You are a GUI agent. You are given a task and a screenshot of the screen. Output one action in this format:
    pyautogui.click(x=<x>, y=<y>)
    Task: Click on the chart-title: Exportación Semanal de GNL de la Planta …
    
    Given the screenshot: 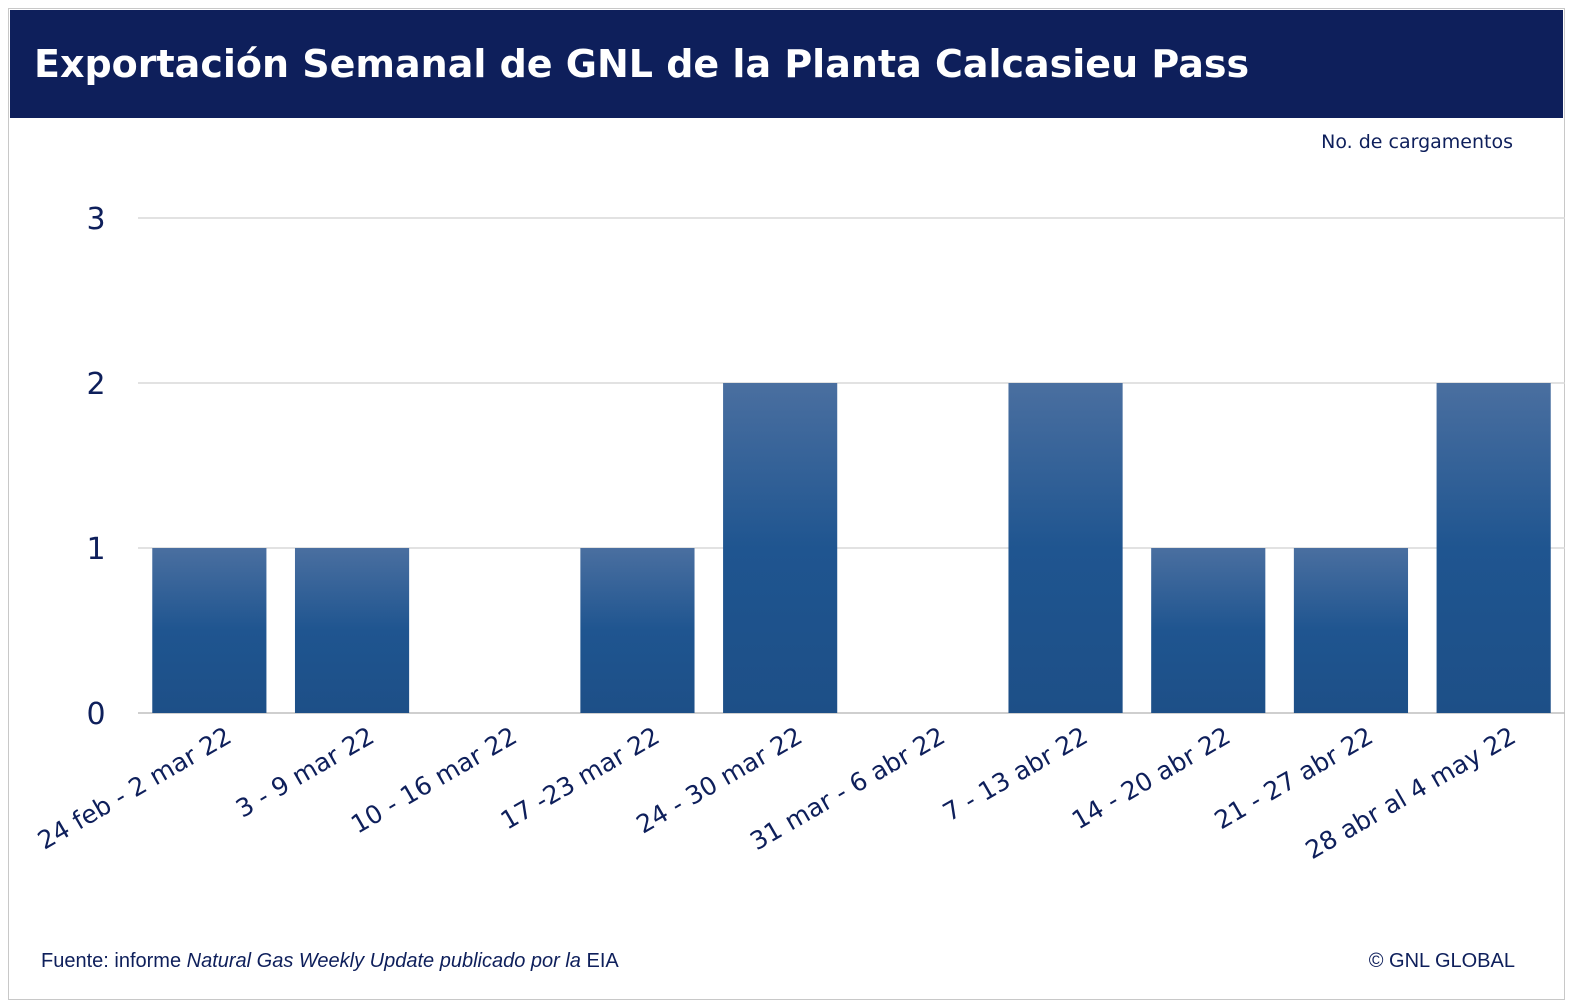 What is the action you would take?
    pyautogui.click(x=642, y=64)
    